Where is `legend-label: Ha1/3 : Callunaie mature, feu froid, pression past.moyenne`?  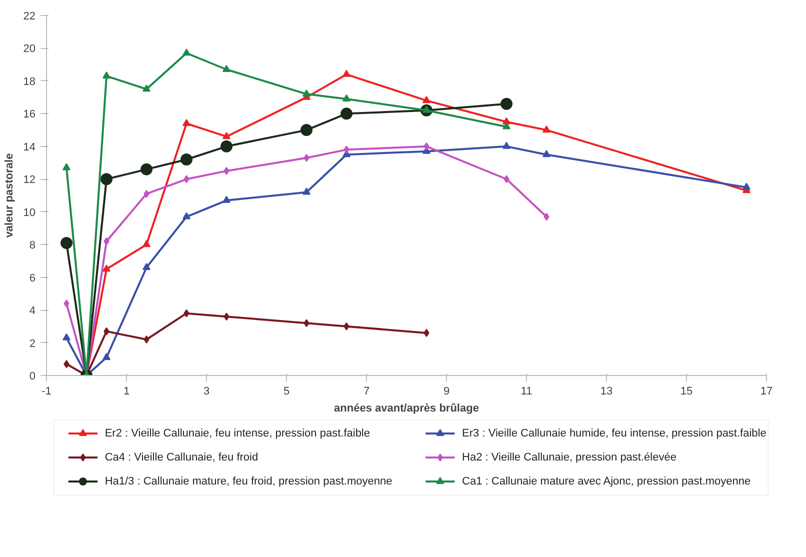
legend-label: Ha1/3 : Callunaie mature, feu froid, pression past.moyenne is located at coordinates (248, 482).